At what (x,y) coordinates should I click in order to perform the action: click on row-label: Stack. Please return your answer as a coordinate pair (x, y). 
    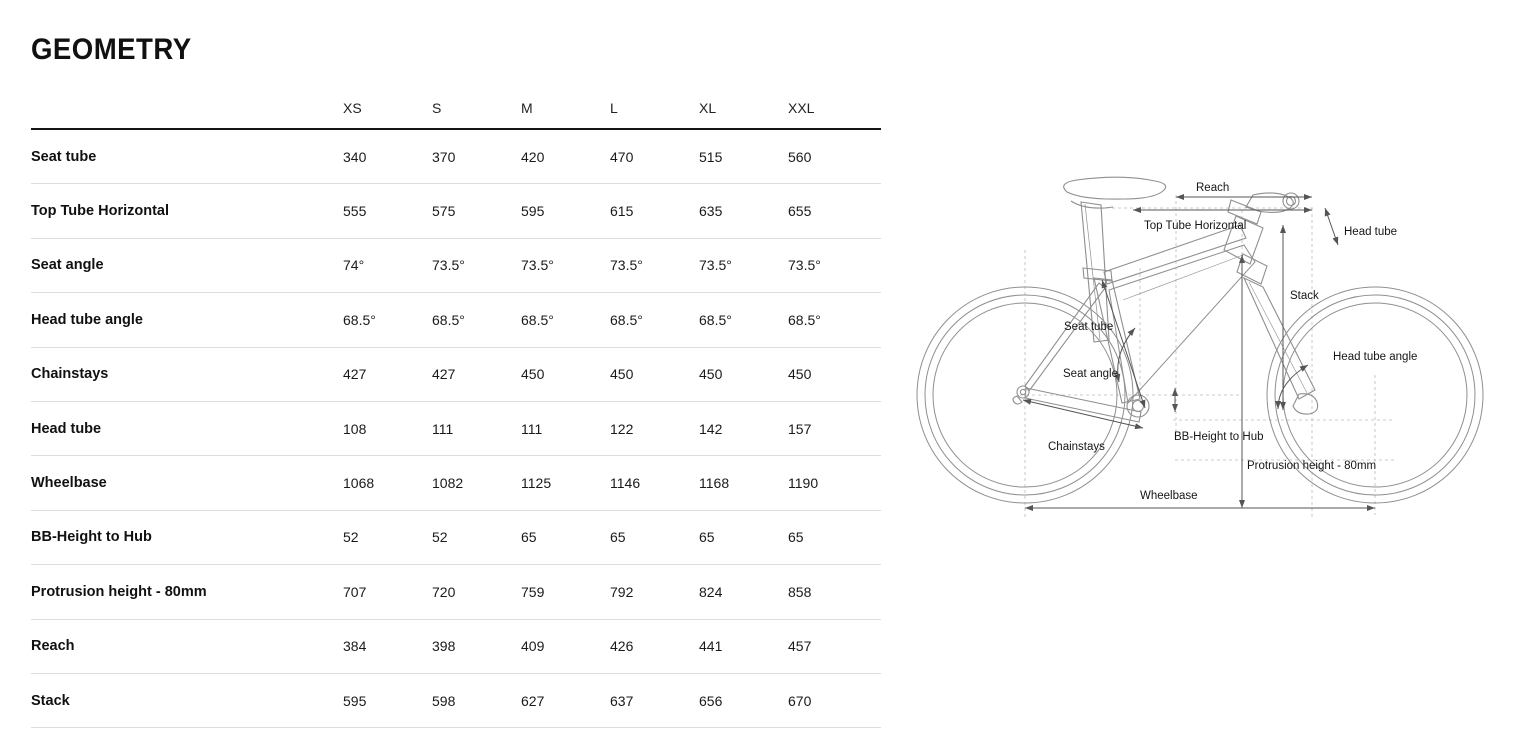
    Looking at the image, I should click on (187, 701).